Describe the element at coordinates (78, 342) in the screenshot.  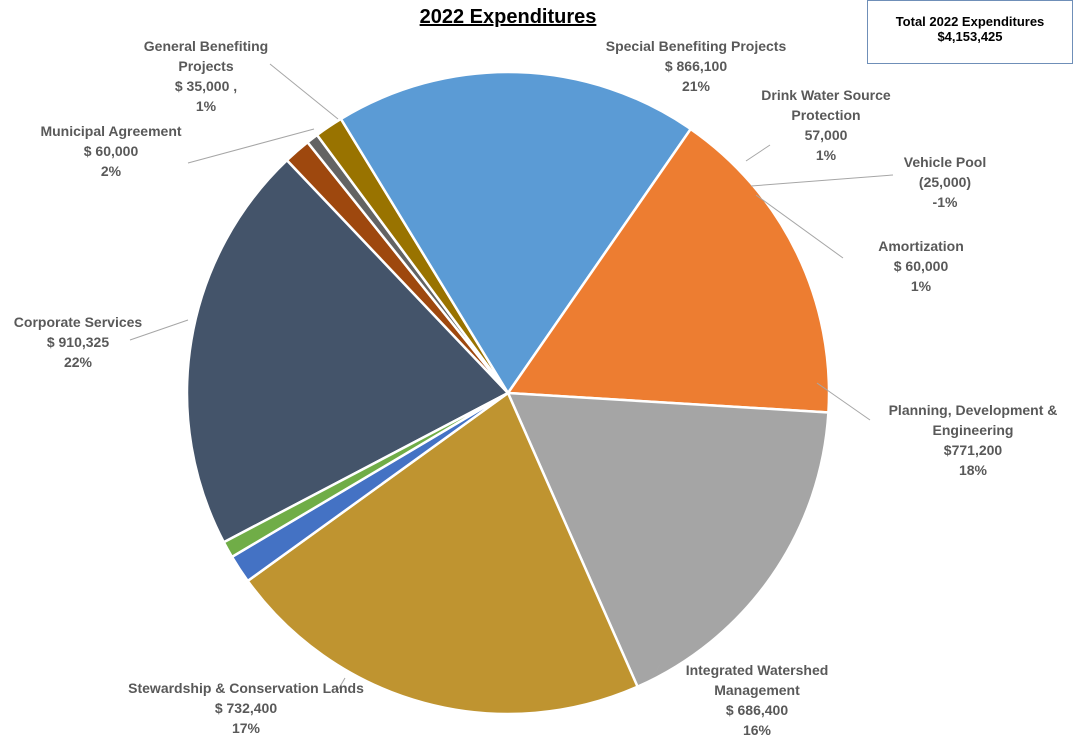
I see `data-label: Corporate Services $ 910,325 22%` at that location.